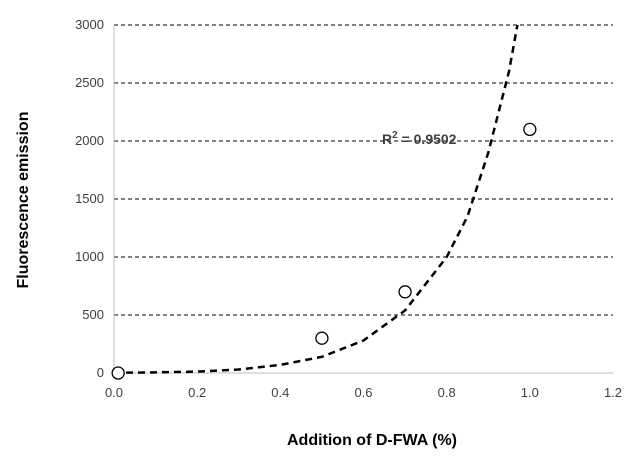 Image resolution: width=641 pixels, height=464 pixels. Describe the element at coordinates (427, 139) in the screenshot. I see `r-squared-value: = 0.9502` at that location.